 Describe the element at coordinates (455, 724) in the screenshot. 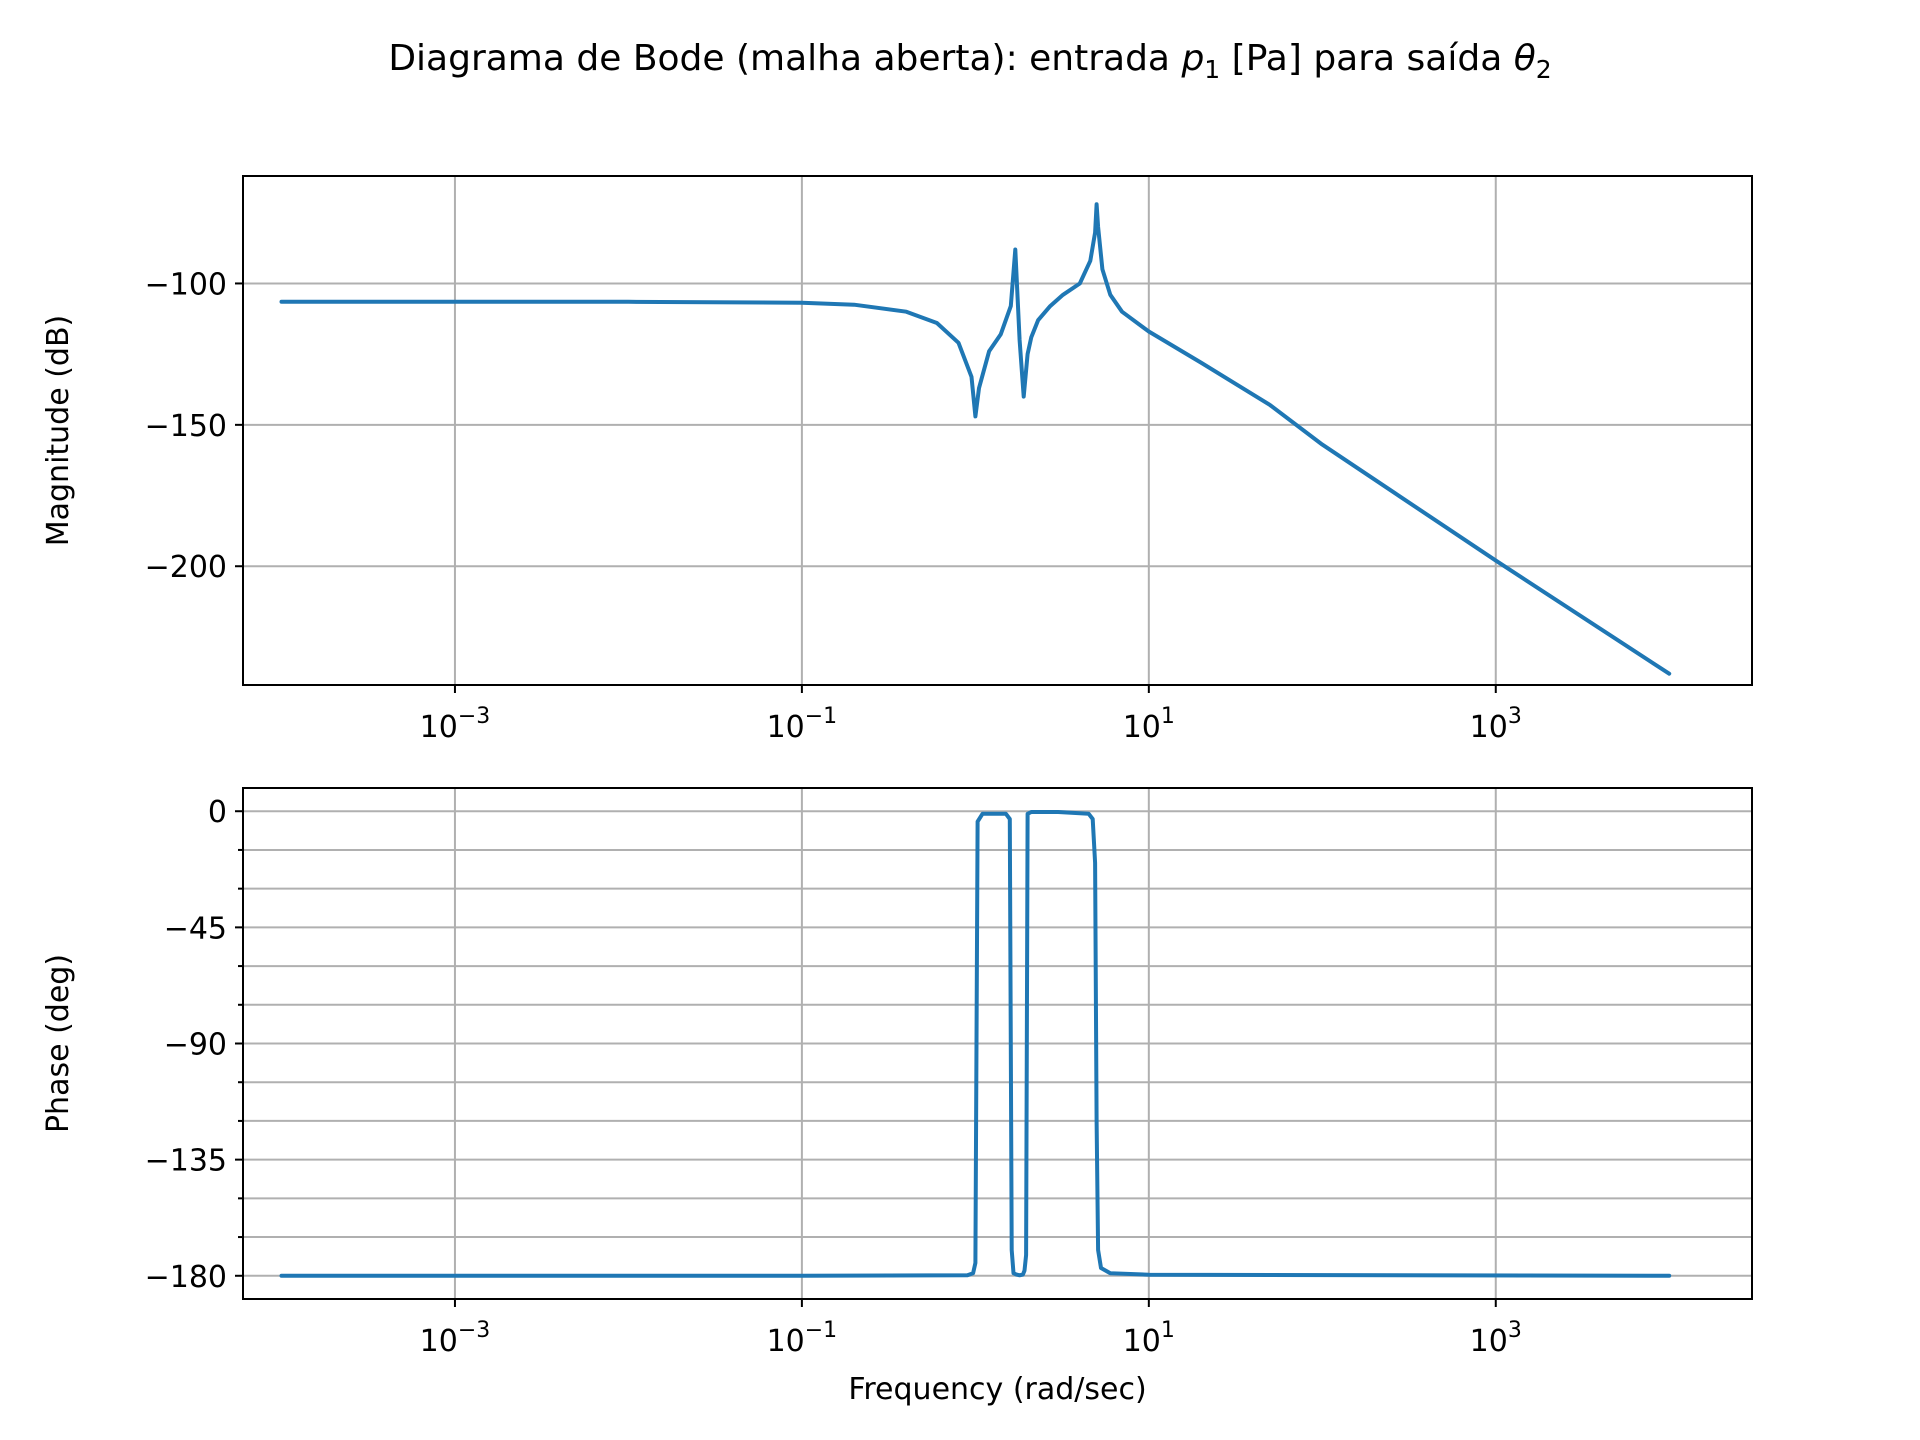

I see `magnitude-x-tick-label: 10⁻³` at that location.